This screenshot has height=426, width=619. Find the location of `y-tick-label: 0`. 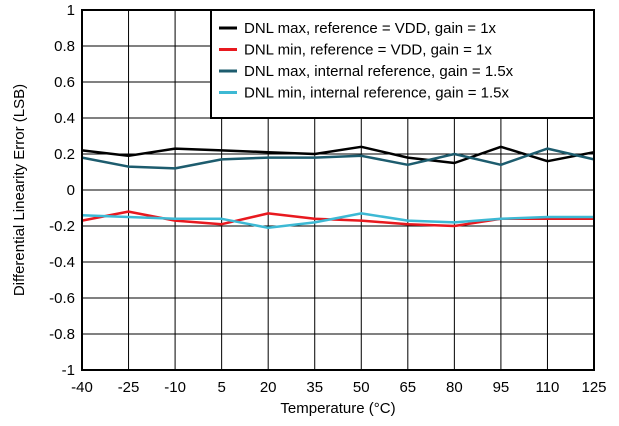

y-tick-label: 0 is located at coordinates (71, 190).